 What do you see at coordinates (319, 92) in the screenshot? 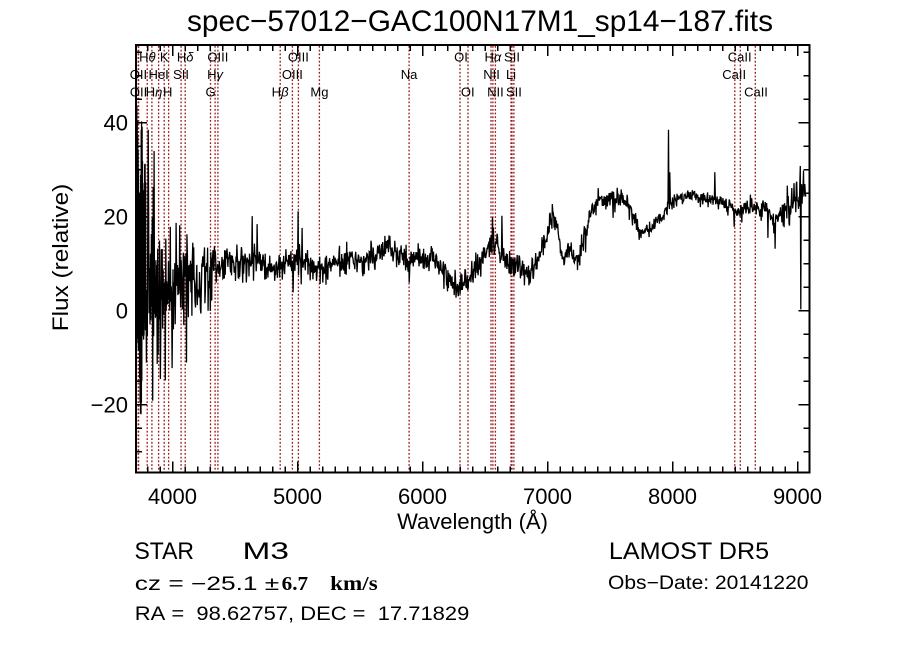
I see `svg-text: Mg` at bounding box center [319, 92].